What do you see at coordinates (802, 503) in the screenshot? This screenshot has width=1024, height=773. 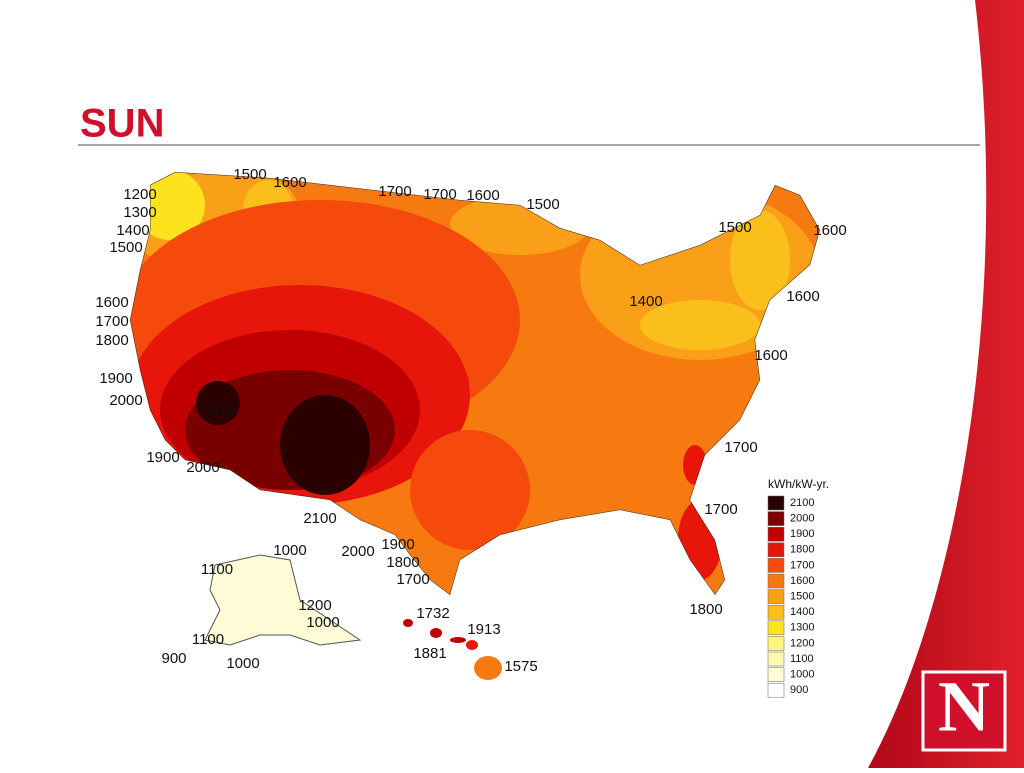 I see `legend-label: 2100` at bounding box center [802, 503].